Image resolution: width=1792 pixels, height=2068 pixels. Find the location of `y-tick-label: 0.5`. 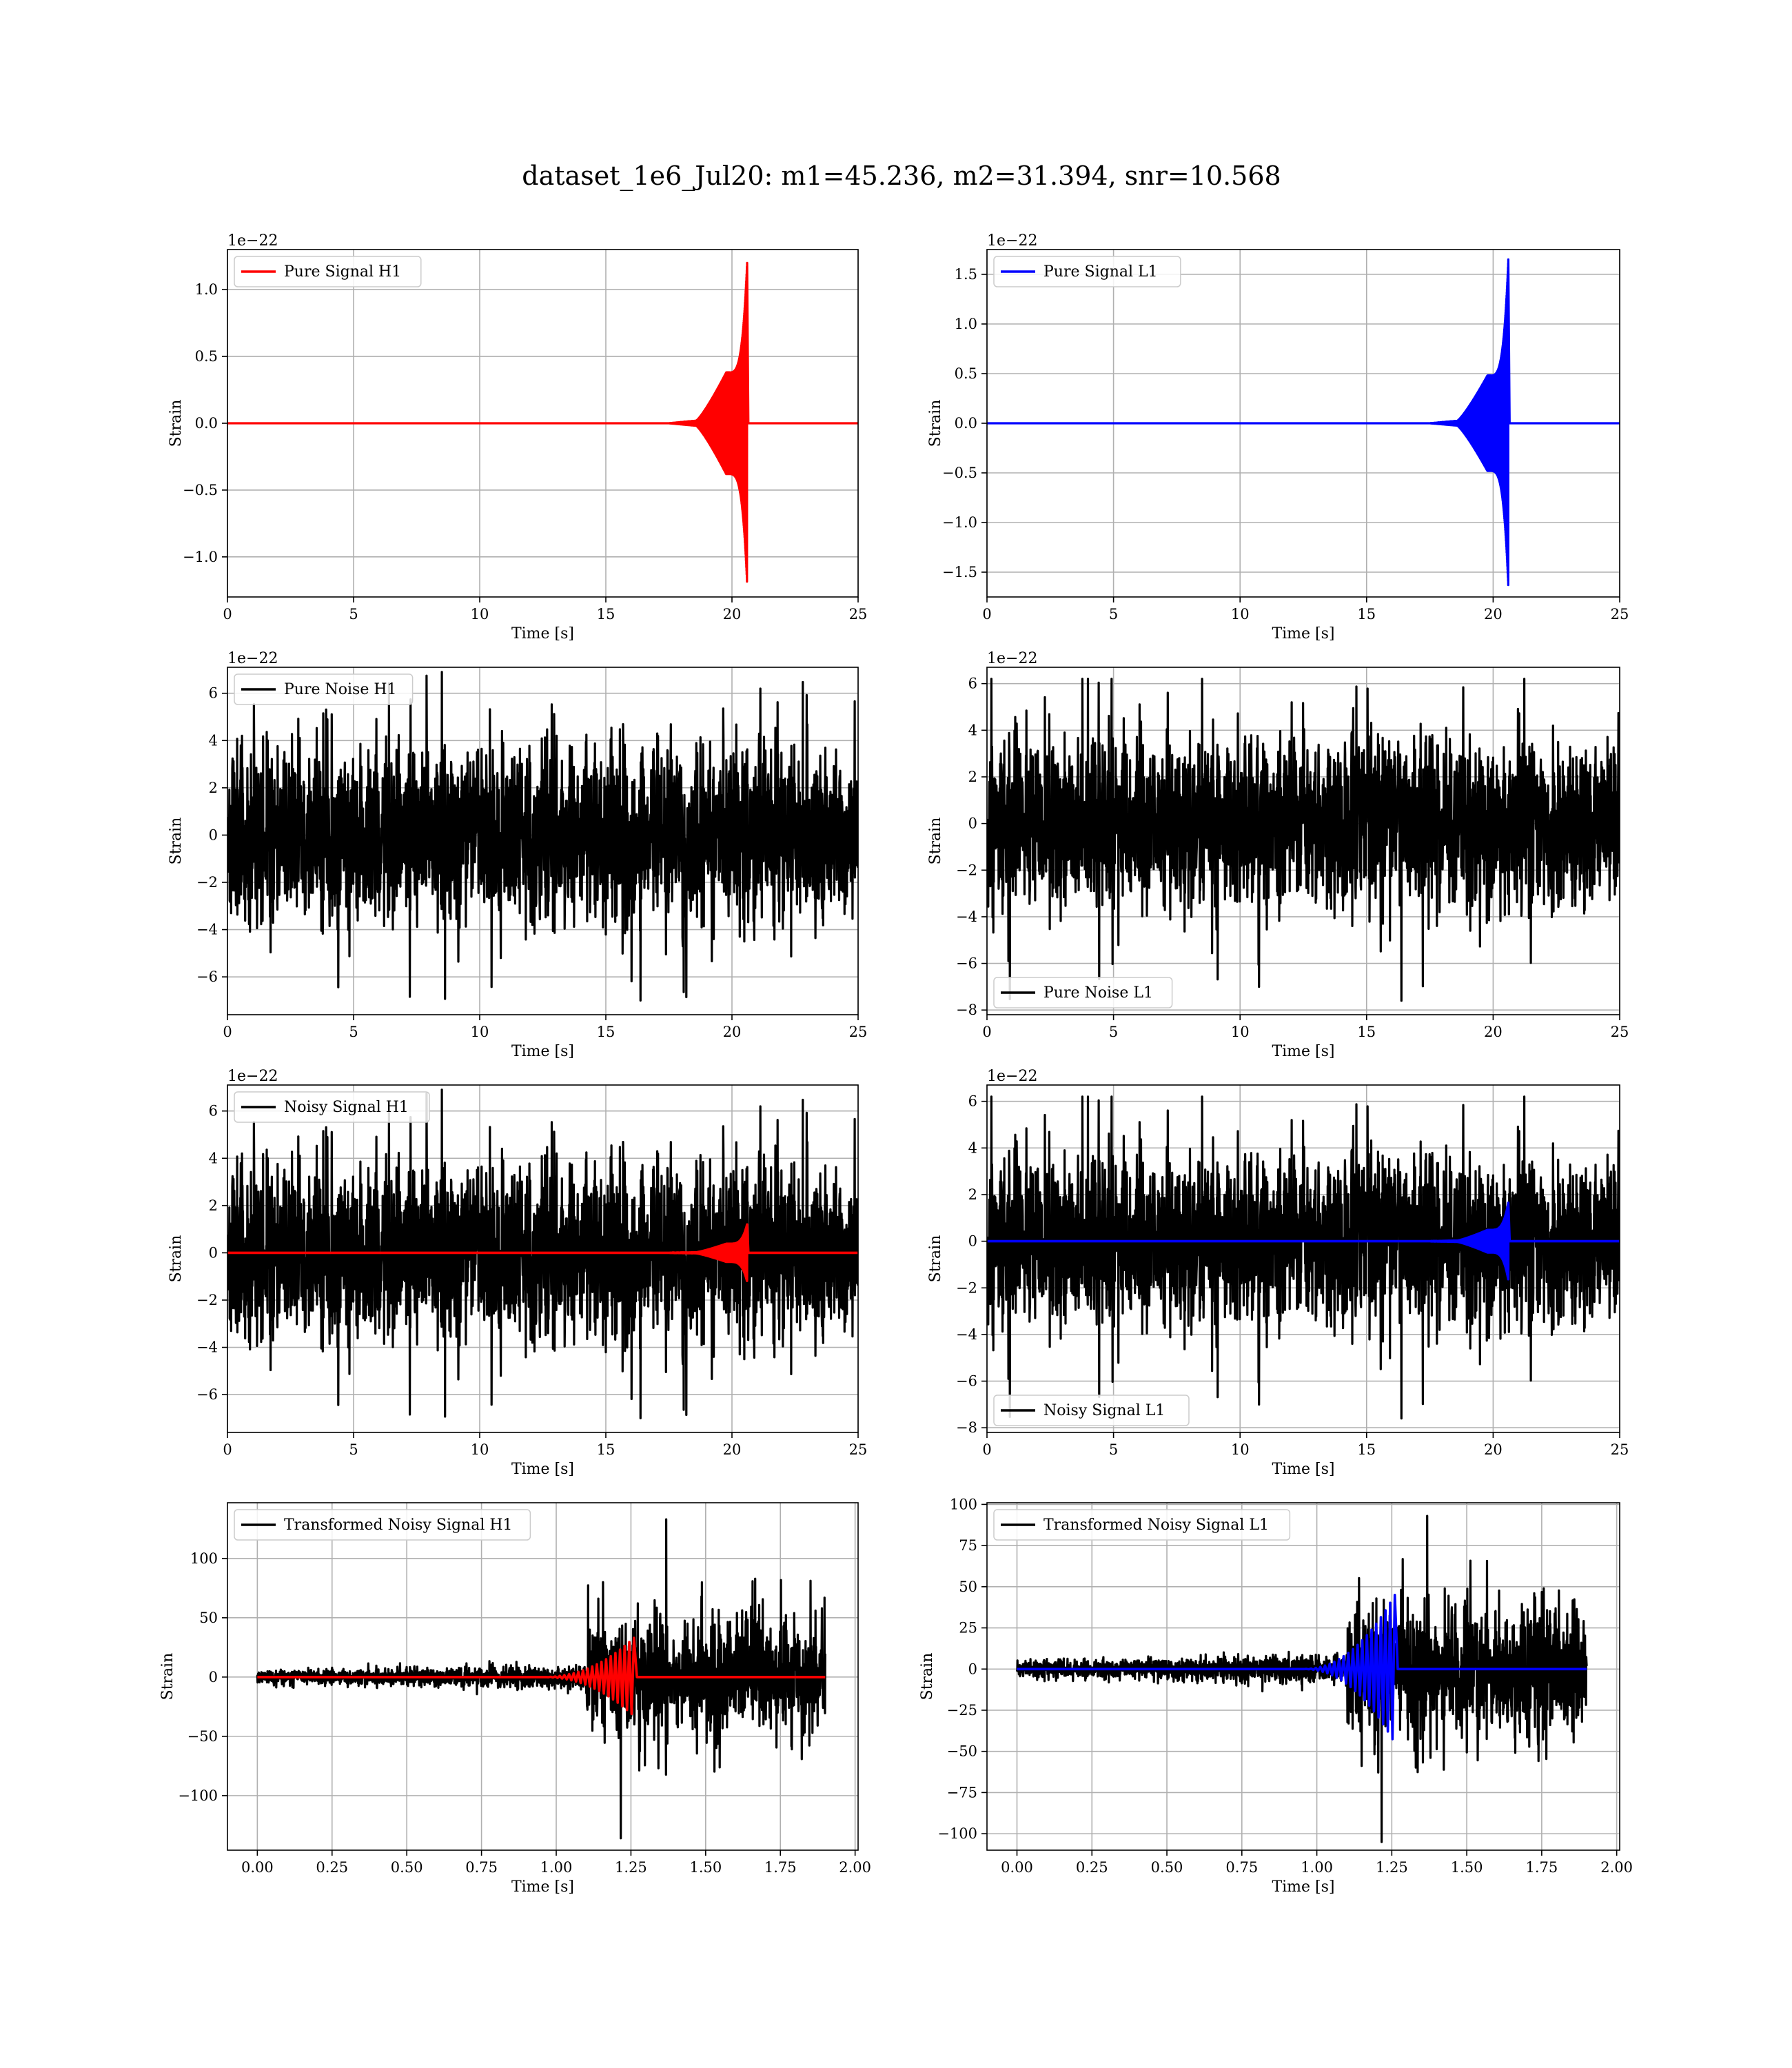

y-tick-label: 0.5 is located at coordinates (966, 373).